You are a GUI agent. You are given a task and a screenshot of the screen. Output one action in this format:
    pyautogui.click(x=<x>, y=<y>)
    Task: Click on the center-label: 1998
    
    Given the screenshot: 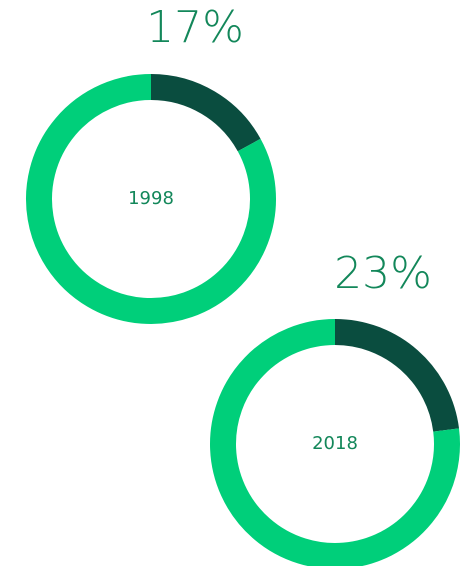 What is the action you would take?
    pyautogui.click(x=151, y=198)
    